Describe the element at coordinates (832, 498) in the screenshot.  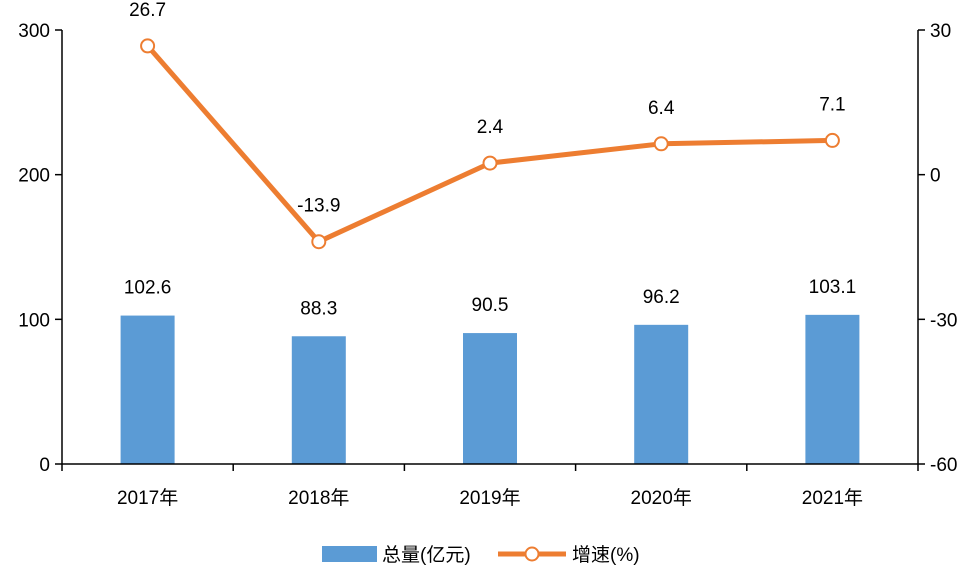
I see `x-category-label: 2021年` at that location.